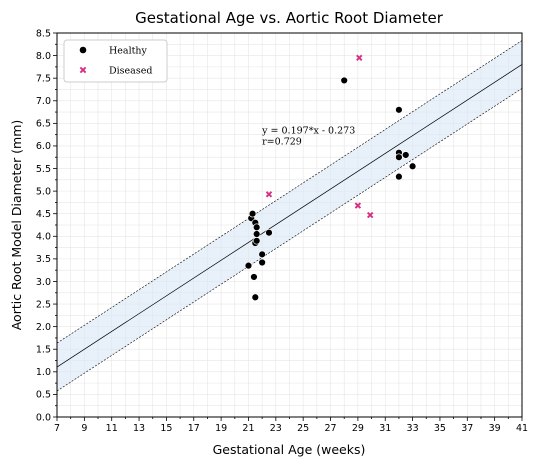 This screenshot has height=466, width=539. Describe the element at coordinates (467, 428) in the screenshot. I see `x-tick-label: 37` at that location.